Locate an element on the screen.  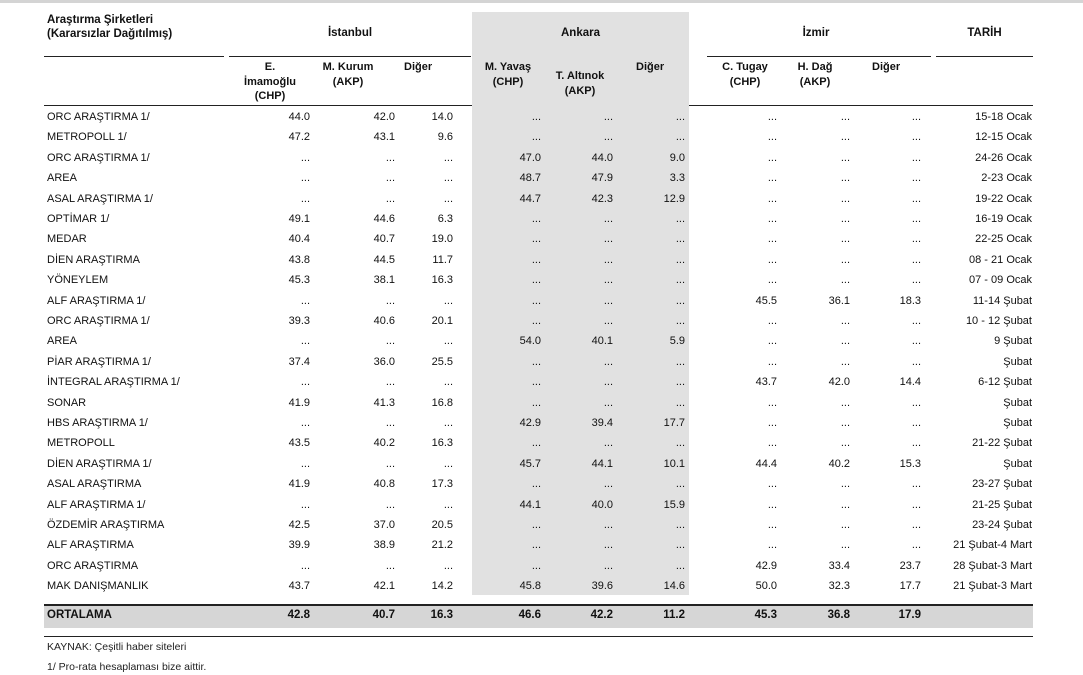
company-name: ORC ARAŞTIRMA is located at coordinates (93, 565).